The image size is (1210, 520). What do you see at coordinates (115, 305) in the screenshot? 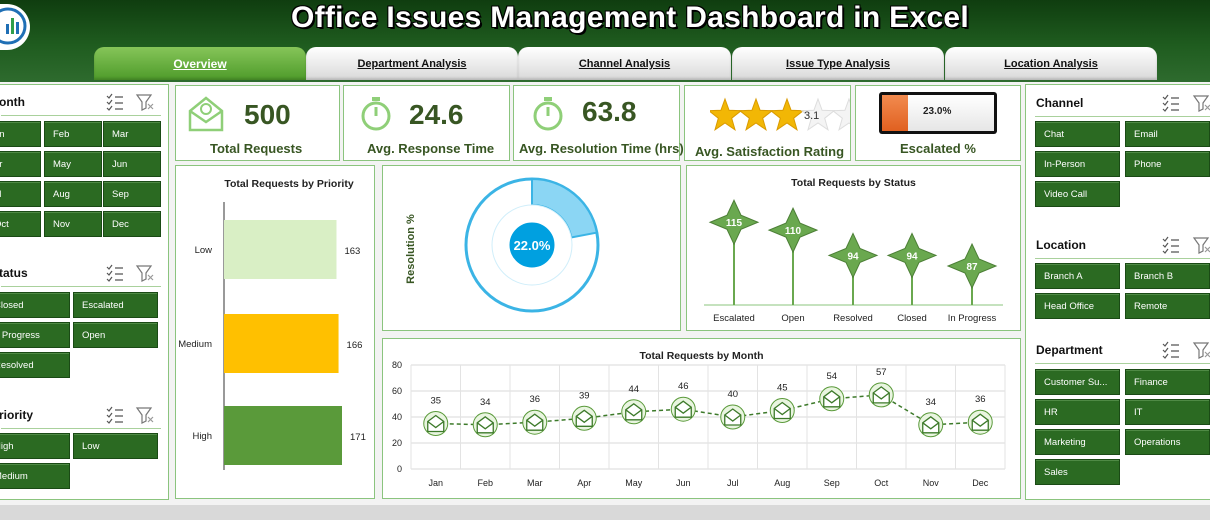
I see `status-item-escalated: Escalated` at bounding box center [115, 305].